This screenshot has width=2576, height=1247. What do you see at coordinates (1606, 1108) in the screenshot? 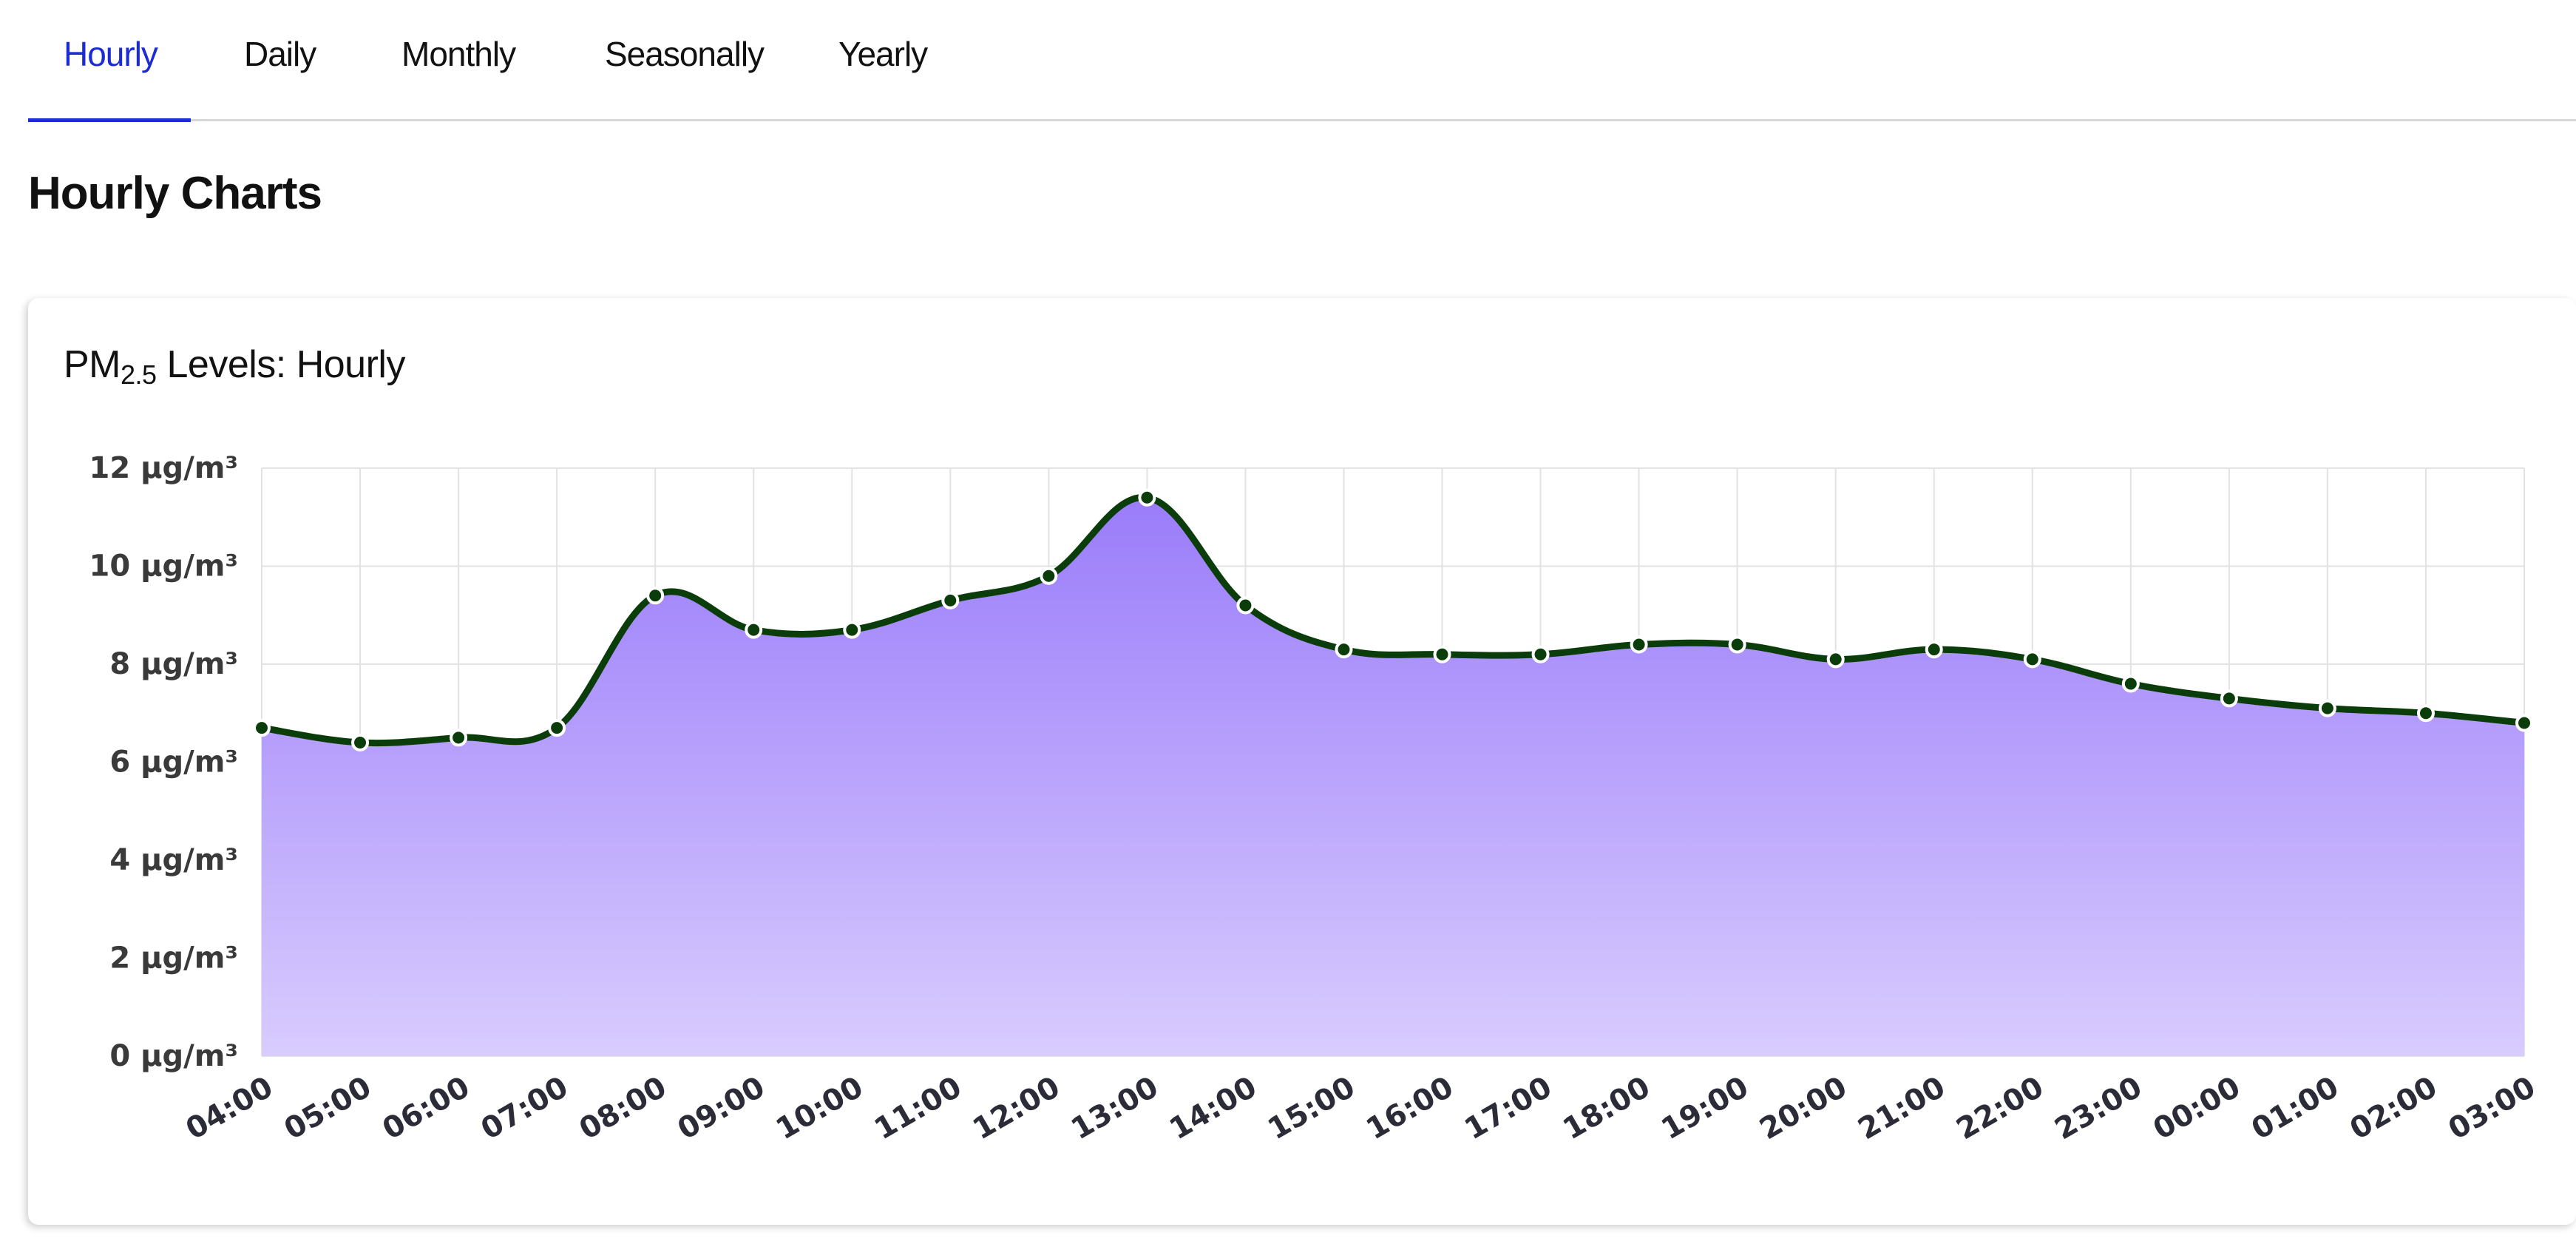
I see `x-tick-label: 18:00` at bounding box center [1606, 1108].